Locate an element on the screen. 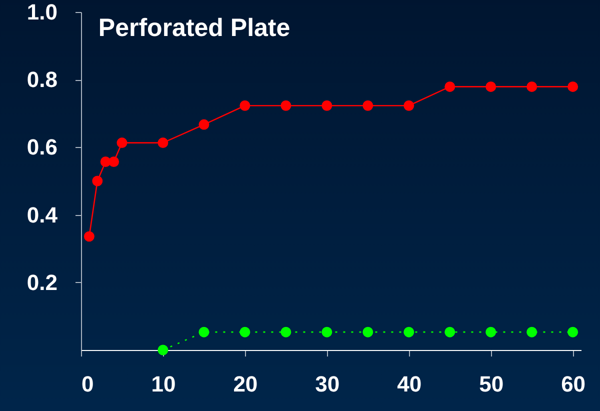  y-tick-label: 1.0 is located at coordinates (42, 12).